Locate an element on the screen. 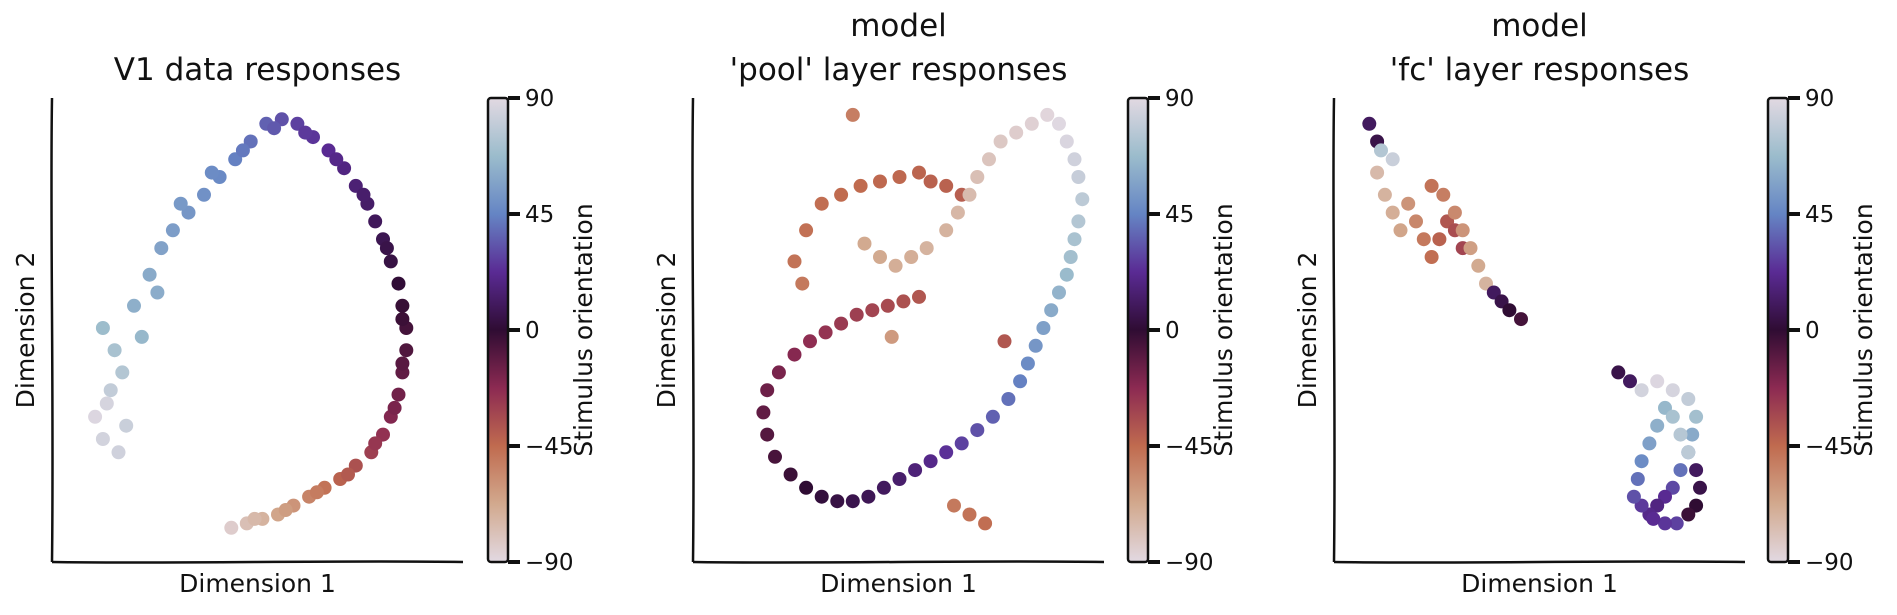 This screenshot has height=615, width=1897. colorbar-tick-label: 45 is located at coordinates (1819, 215).